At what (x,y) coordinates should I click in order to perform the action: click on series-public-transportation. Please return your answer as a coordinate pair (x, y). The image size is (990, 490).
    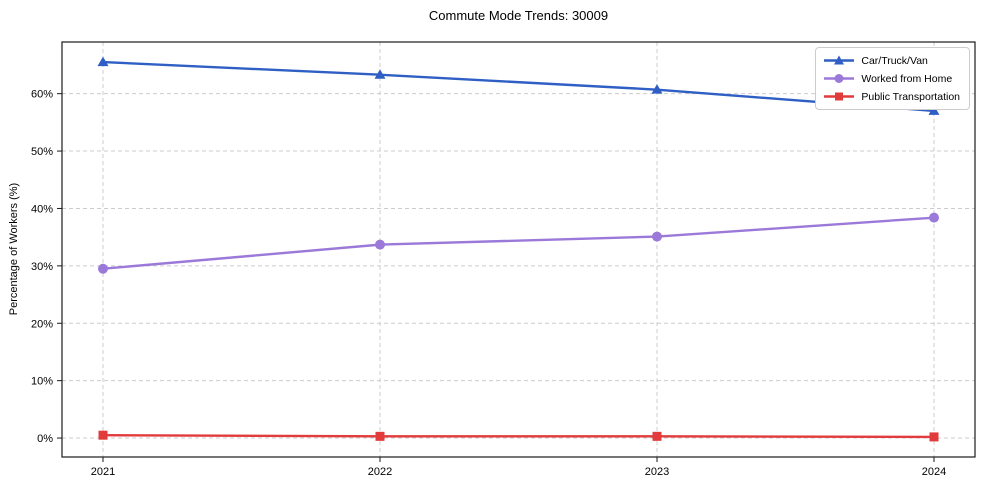
    Looking at the image, I should click on (518, 436).